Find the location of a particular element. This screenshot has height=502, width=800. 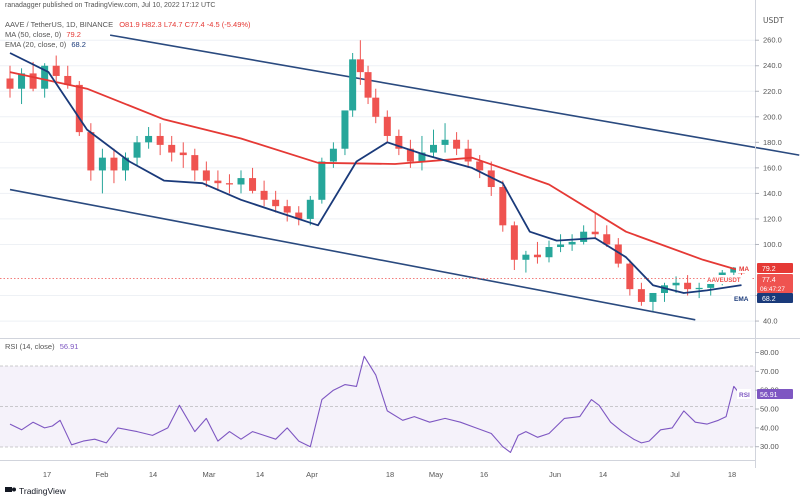

ma-marker: MA 79.2 is located at coordinates (764, 268).